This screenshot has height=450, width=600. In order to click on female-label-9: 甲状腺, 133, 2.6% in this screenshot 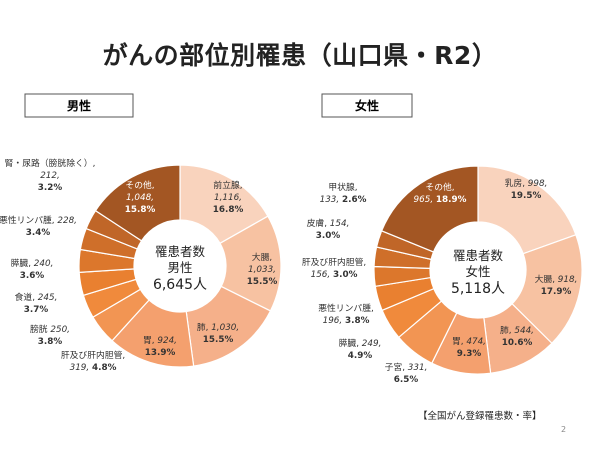, I will do `click(343, 193)`.